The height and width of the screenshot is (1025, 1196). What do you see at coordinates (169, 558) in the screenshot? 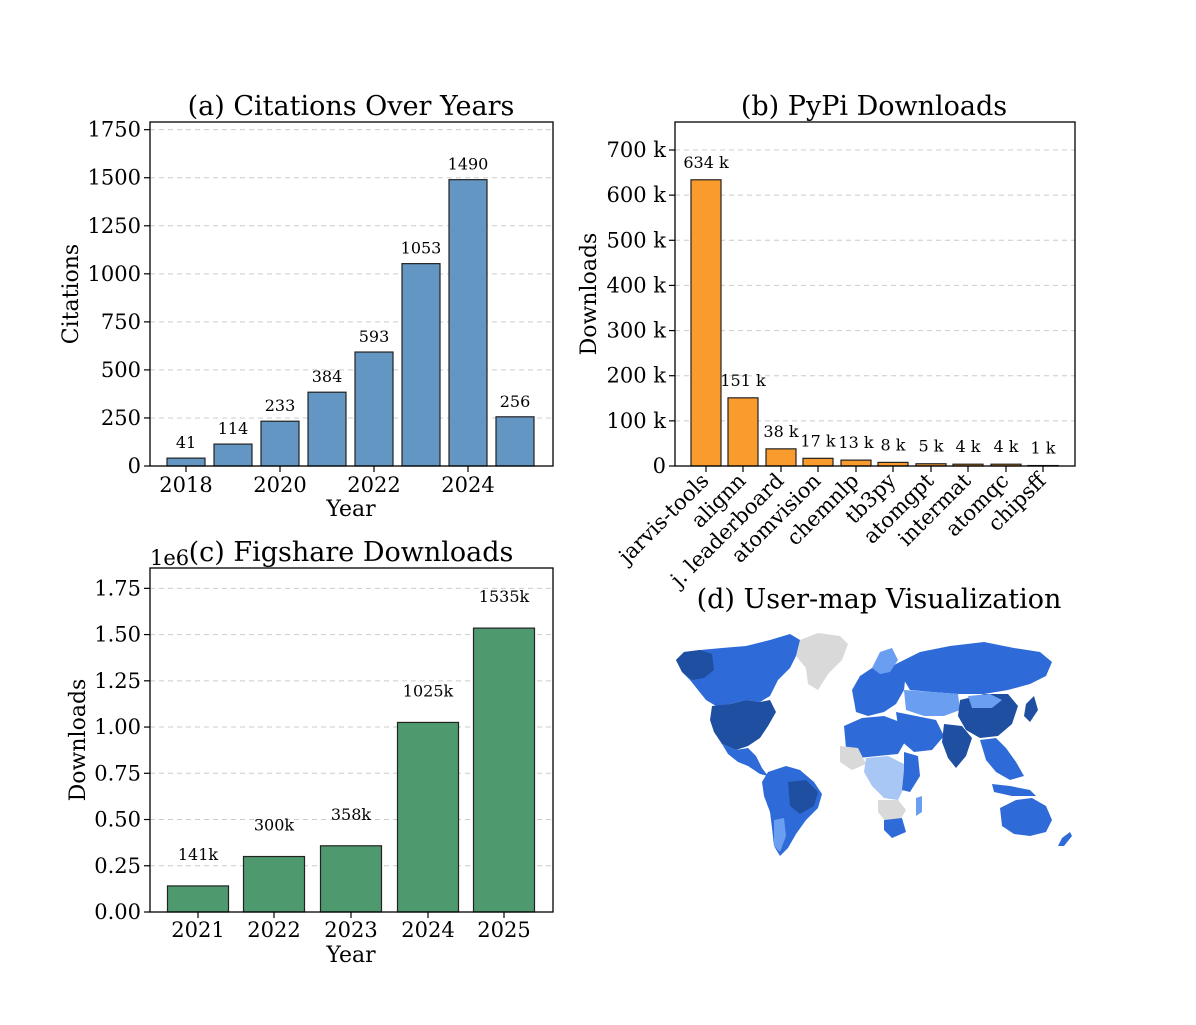
I see `panel-c-offset-label: 1e6` at bounding box center [169, 558].